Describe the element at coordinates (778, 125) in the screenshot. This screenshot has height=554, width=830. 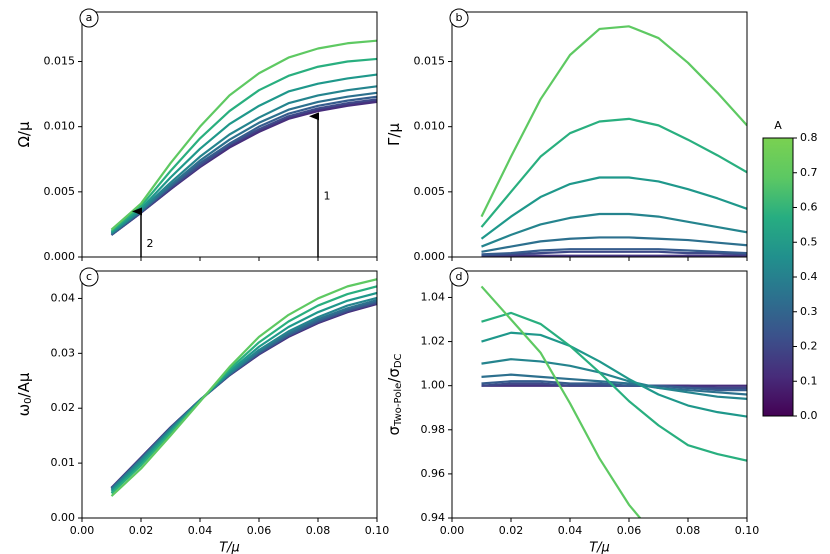
I see `colorbar-label: A` at that location.